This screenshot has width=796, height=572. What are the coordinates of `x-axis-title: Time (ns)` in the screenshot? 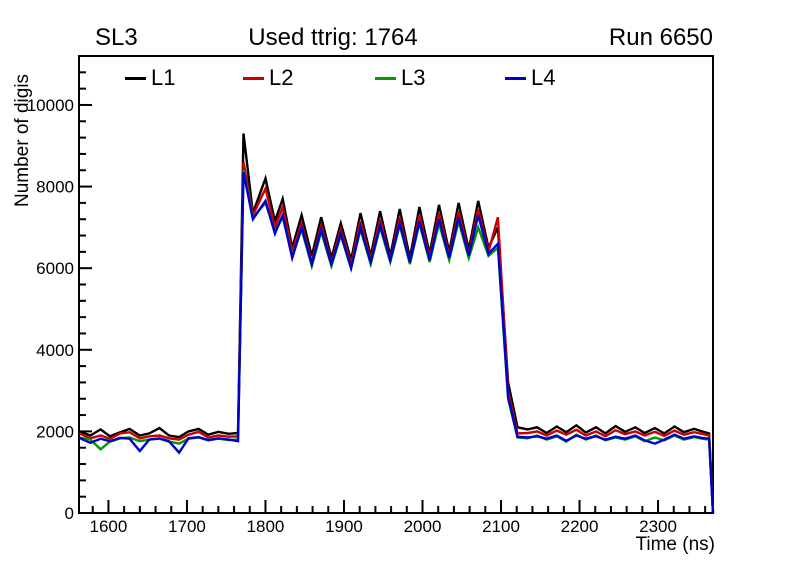 It's located at (675, 544).